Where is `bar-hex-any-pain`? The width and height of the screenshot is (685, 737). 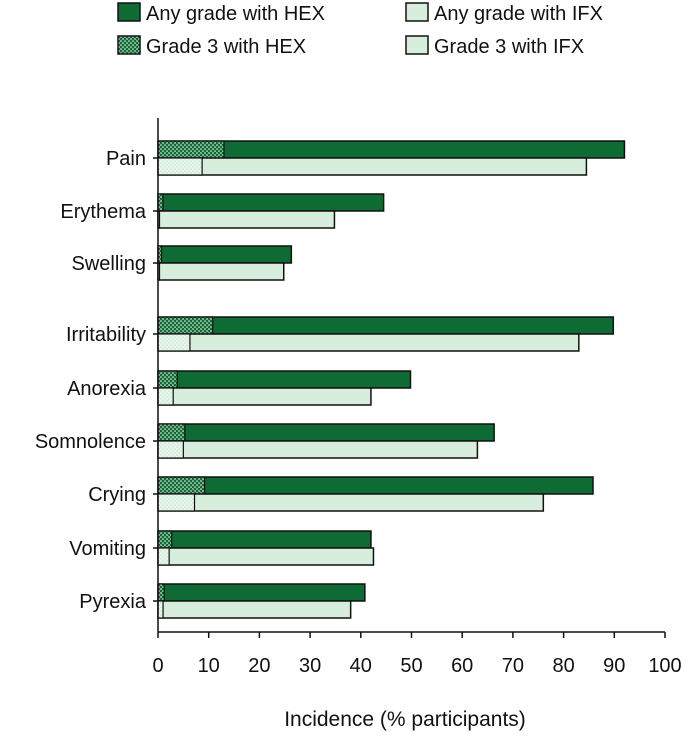 bar-hex-any-pain is located at coordinates (391, 149).